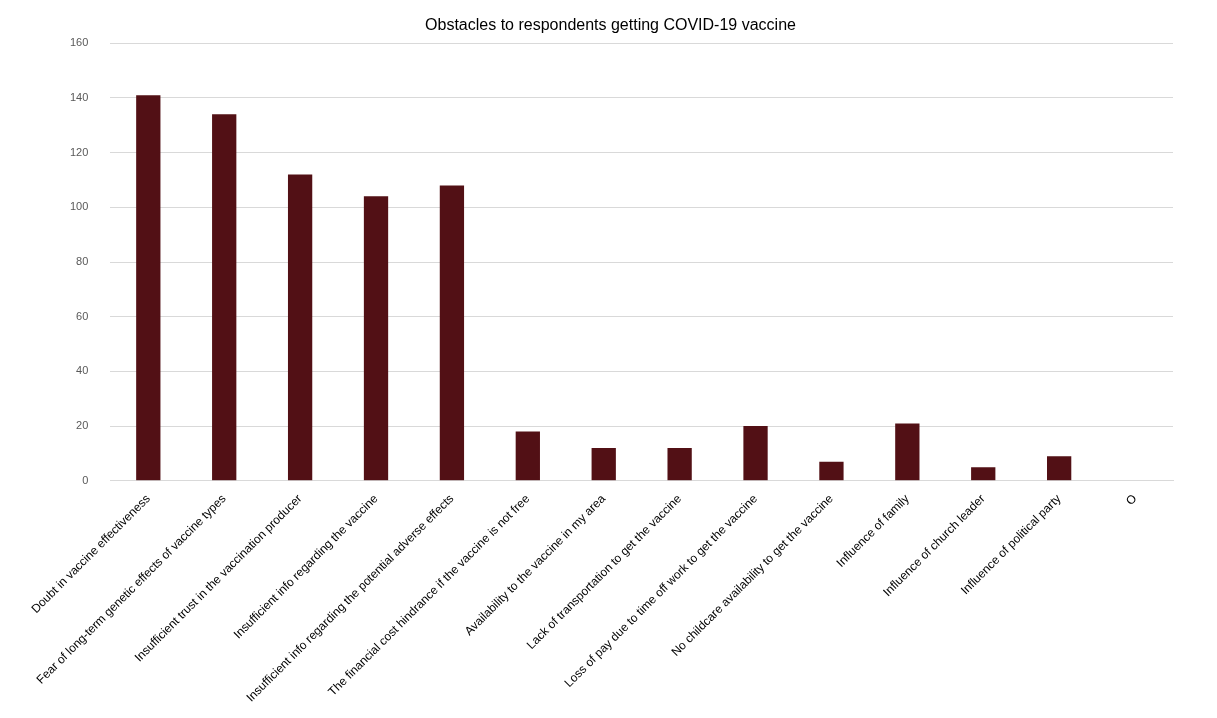  I want to click on x-tick-label: O, so click(1131, 499).